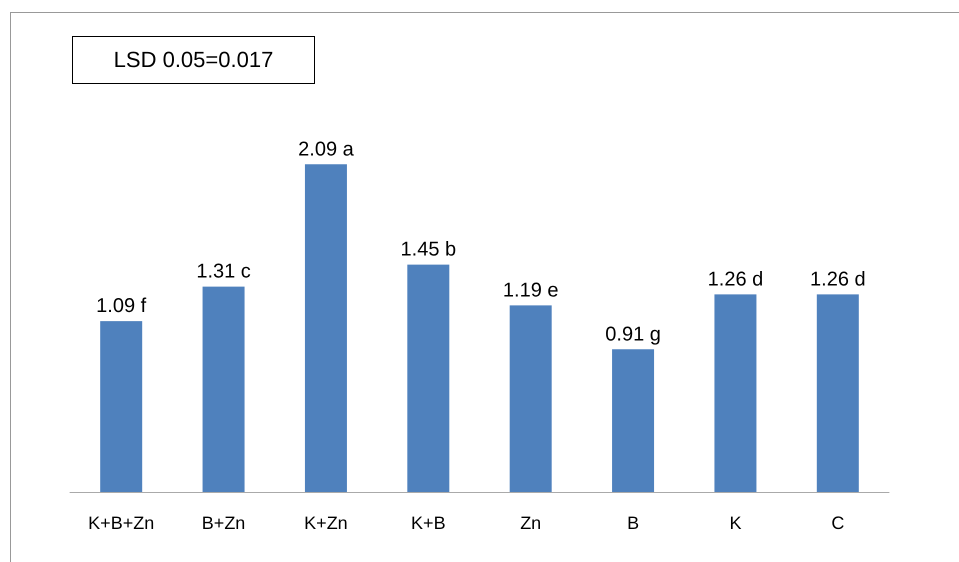 The image size is (959, 562). What do you see at coordinates (223, 271) in the screenshot?
I see `data-label: 1.31 c` at bounding box center [223, 271].